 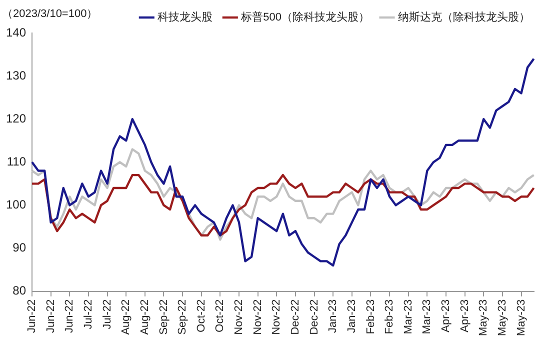 I want to click on y-tick-label: 80, so click(x=19, y=291).